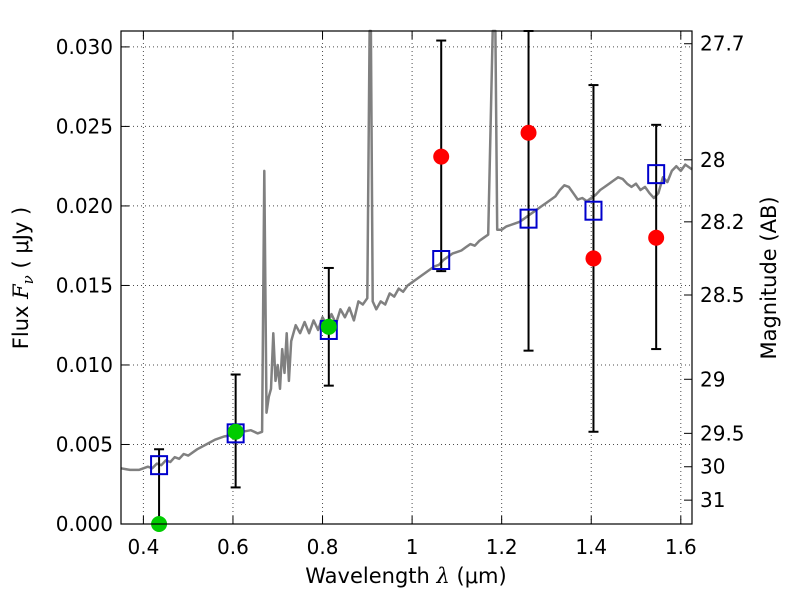  What do you see at coordinates (84, 365) in the screenshot?
I see `y-tick-label: 0.010` at bounding box center [84, 365].